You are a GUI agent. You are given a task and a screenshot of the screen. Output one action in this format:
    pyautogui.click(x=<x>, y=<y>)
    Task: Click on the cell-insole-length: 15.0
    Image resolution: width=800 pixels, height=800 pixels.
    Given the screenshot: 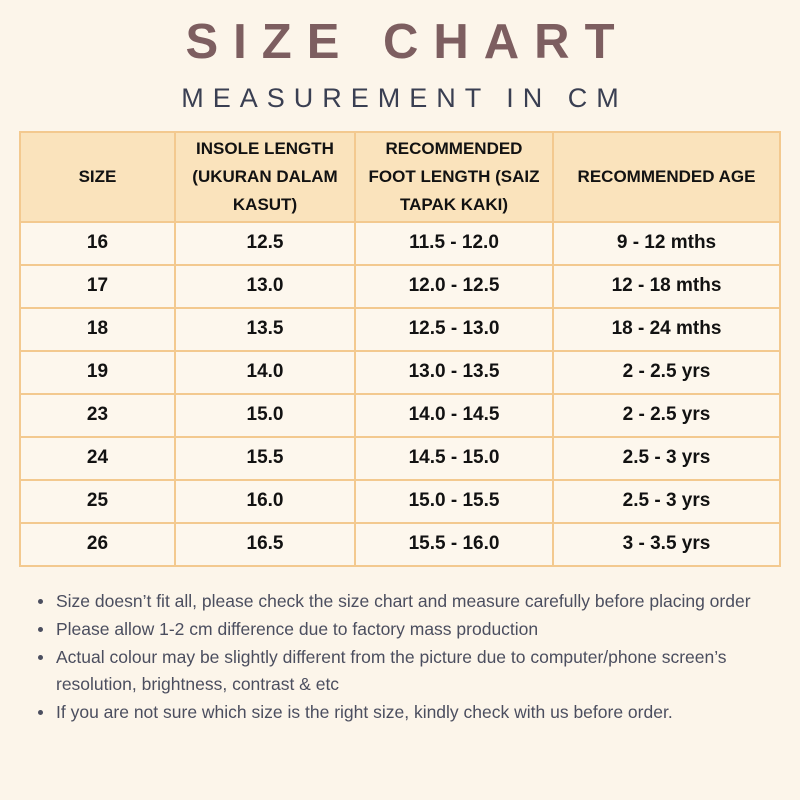 What is the action you would take?
    pyautogui.click(x=265, y=415)
    